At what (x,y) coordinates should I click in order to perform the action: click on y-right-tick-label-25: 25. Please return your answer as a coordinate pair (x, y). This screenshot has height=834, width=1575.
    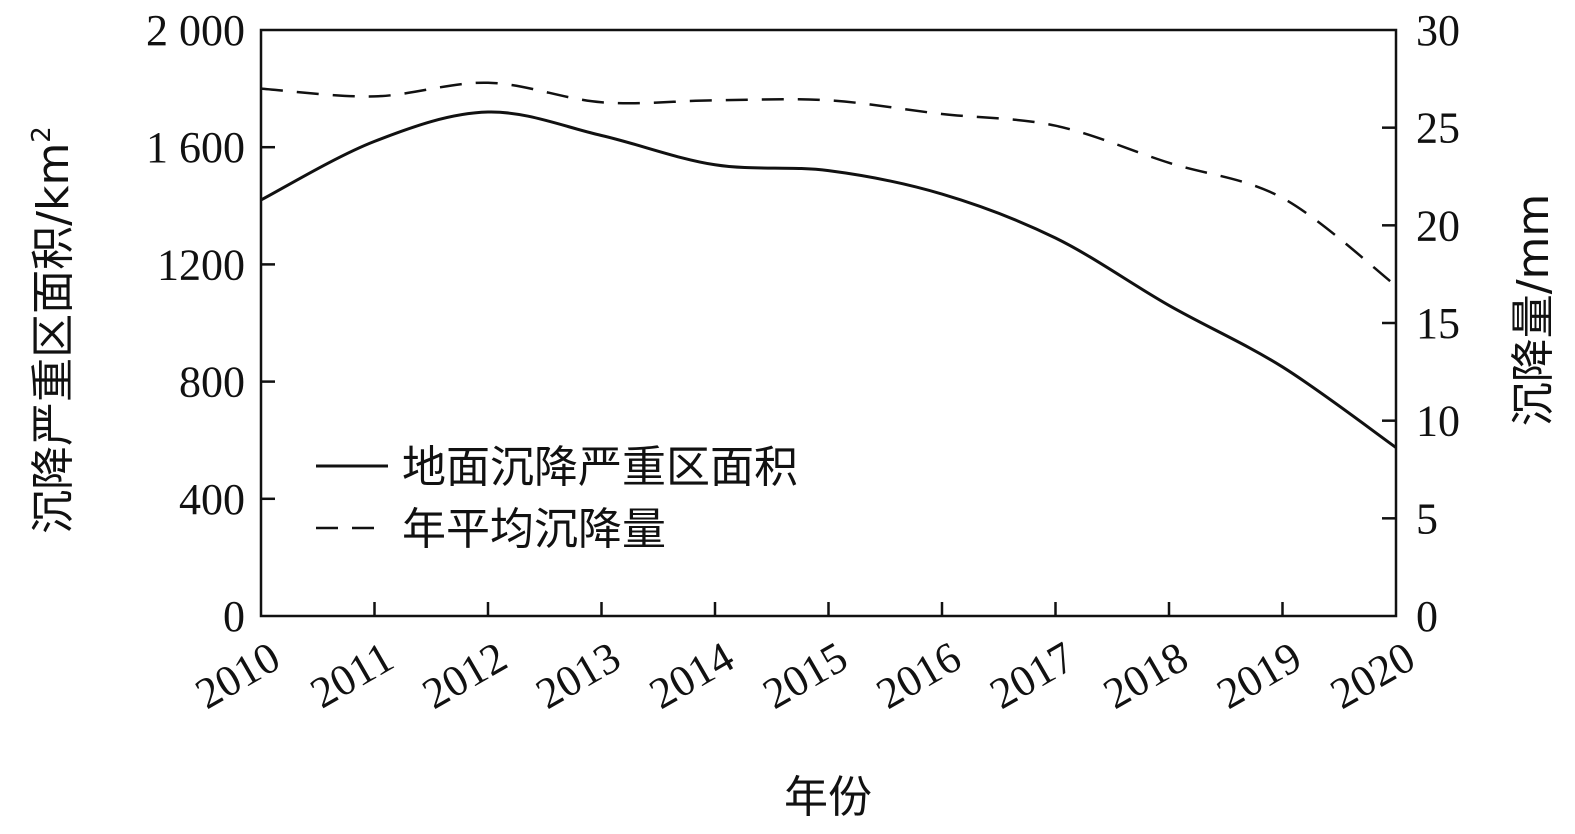
    Looking at the image, I should click on (1438, 128).